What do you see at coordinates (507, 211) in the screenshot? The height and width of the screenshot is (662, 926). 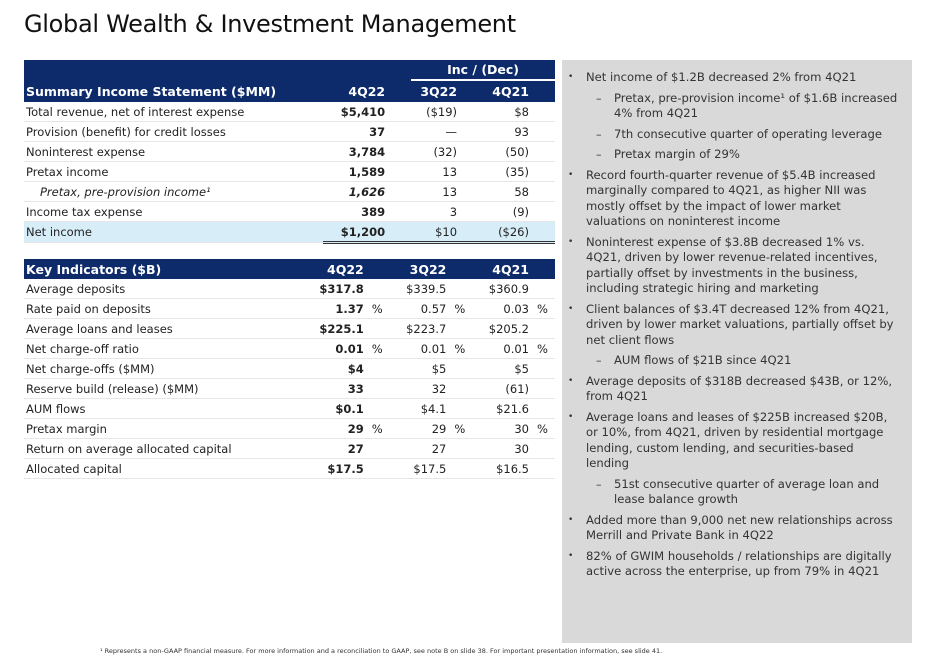 I see `cell: (9)` at bounding box center [507, 211].